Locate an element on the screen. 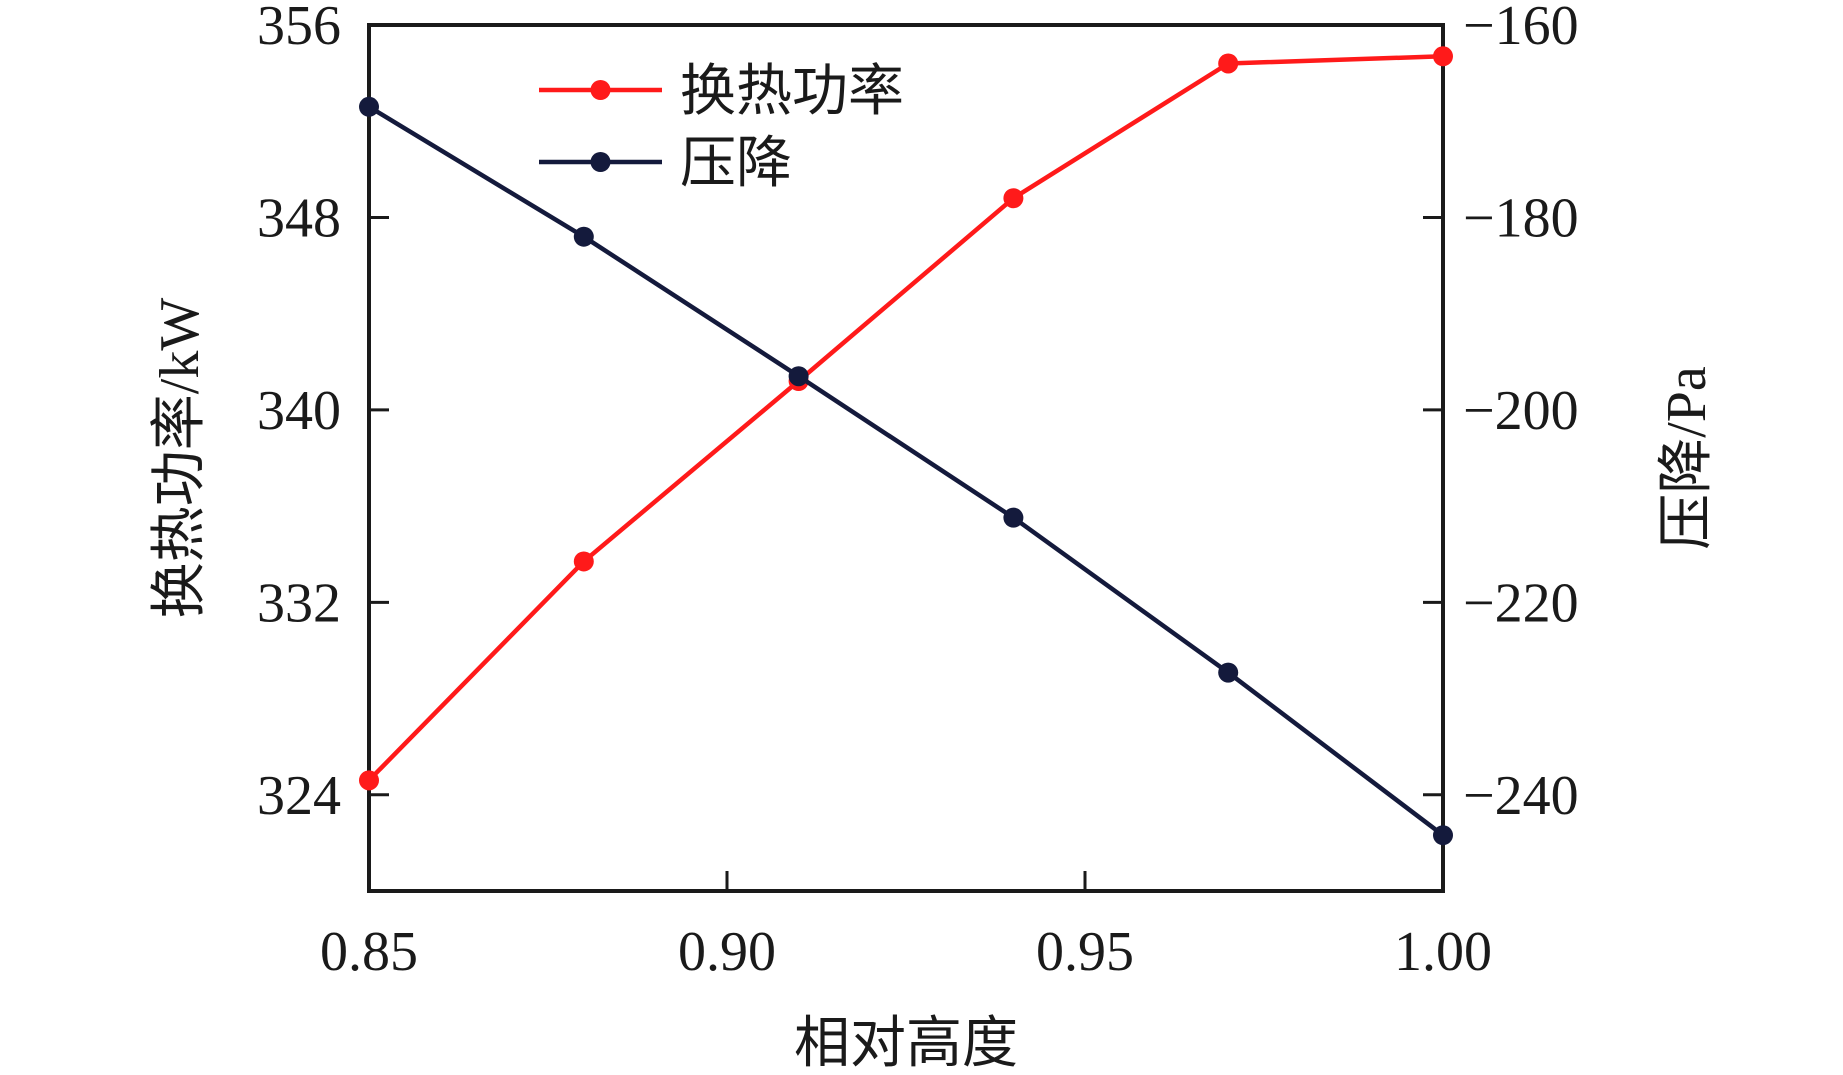 This screenshot has height=1075, width=1843. x-tick-label: 0.85 is located at coordinates (369, 952).